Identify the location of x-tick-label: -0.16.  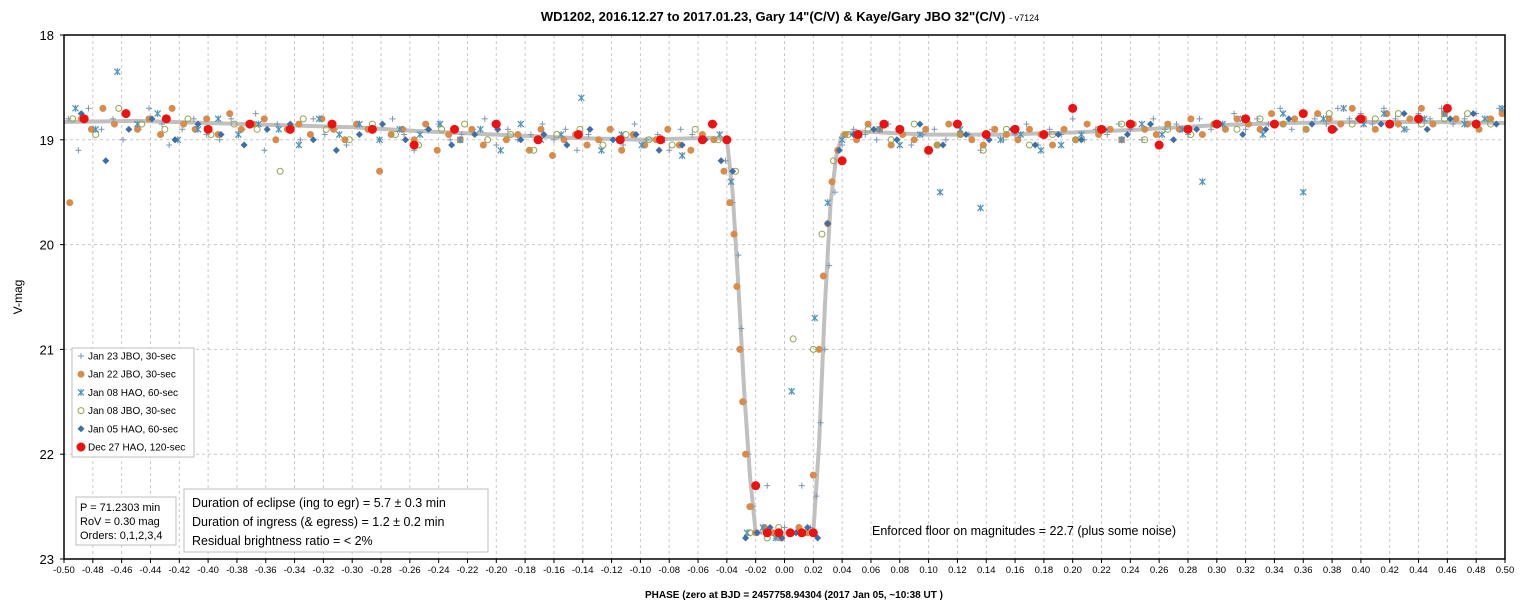
(554, 570).